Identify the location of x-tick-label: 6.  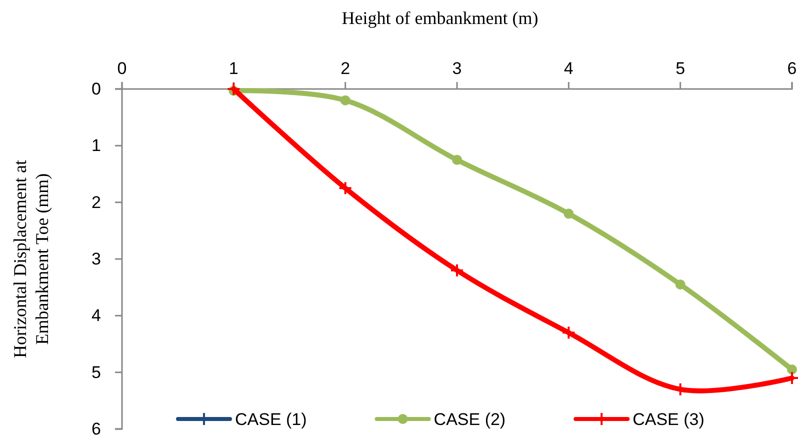
(792, 68).